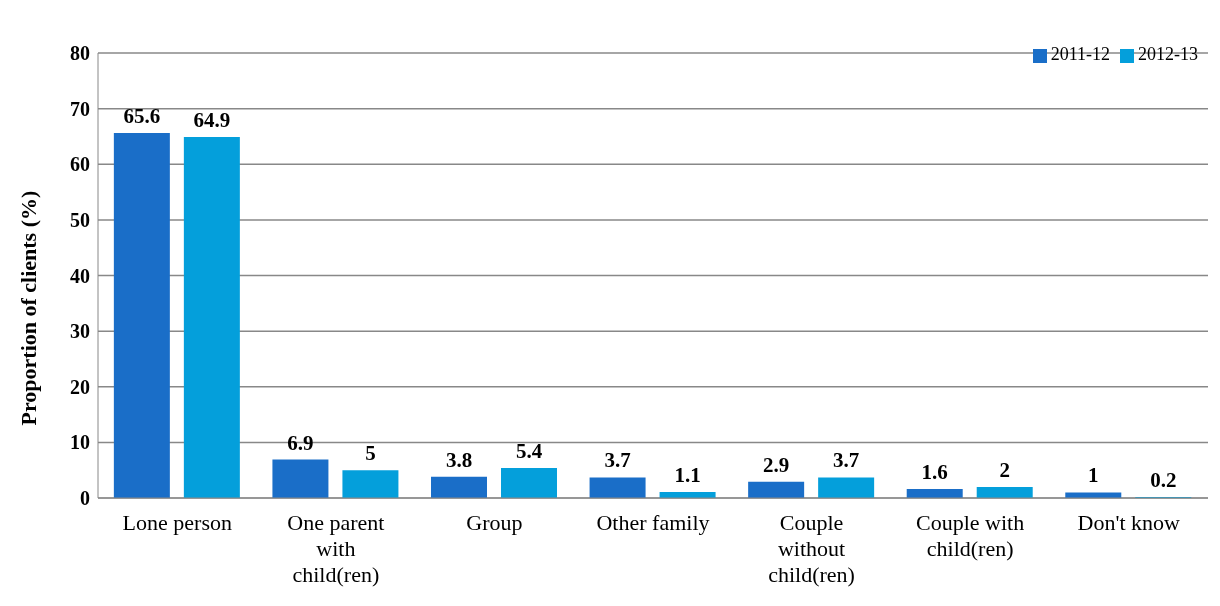  I want to click on y-tick-label: 50, so click(80, 219).